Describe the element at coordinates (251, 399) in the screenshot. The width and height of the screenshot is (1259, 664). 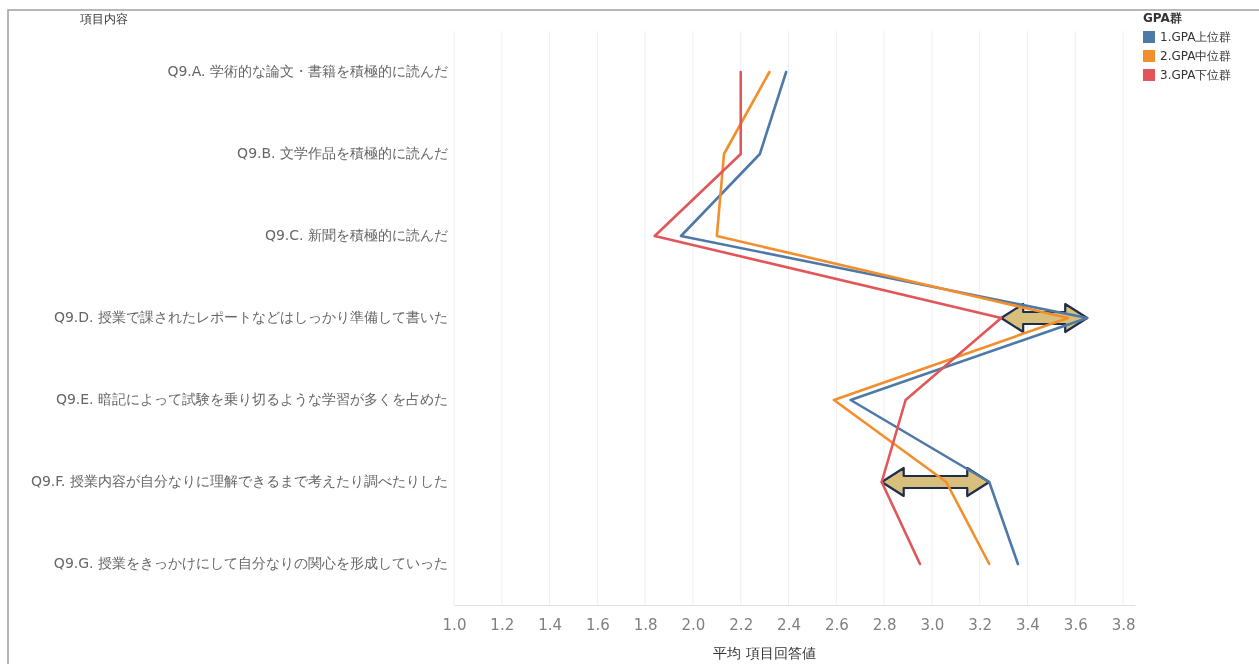
I see `y-tick-label: Q9.E. 暗記によって試験を乗り切るような学習が多くを占めた` at that location.